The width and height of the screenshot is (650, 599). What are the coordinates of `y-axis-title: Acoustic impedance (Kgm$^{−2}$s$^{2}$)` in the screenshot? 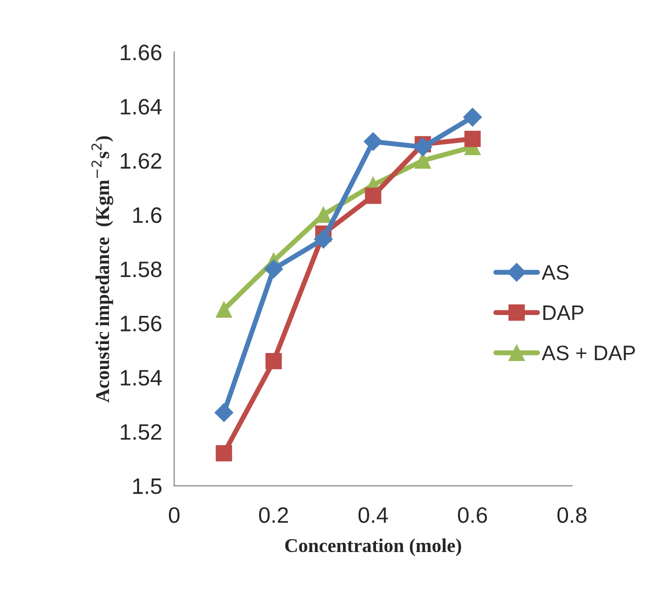 It's located at (102, 269).